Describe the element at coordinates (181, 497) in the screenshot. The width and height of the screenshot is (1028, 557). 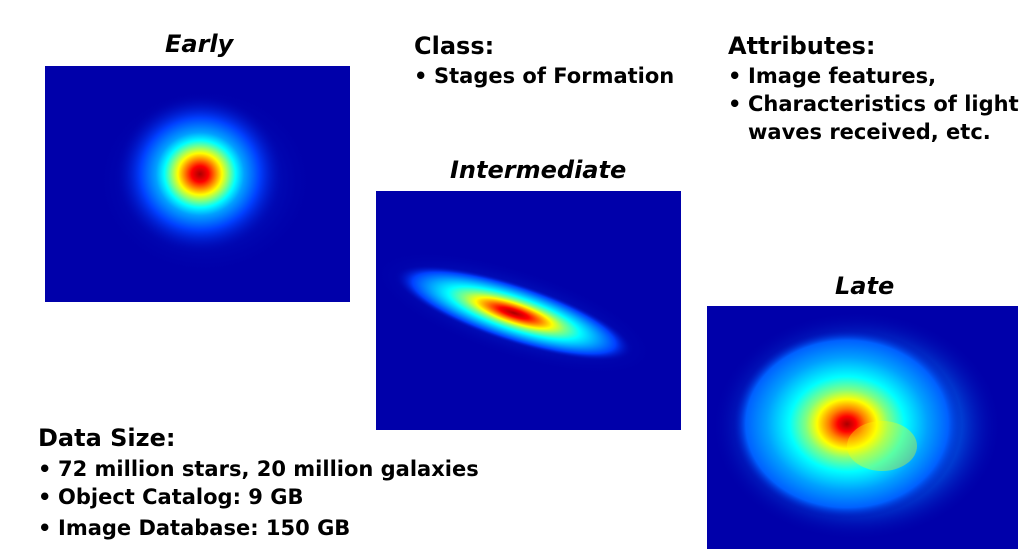
I see `data-size-item-text: Object Catalog: 9 GB` at that location.